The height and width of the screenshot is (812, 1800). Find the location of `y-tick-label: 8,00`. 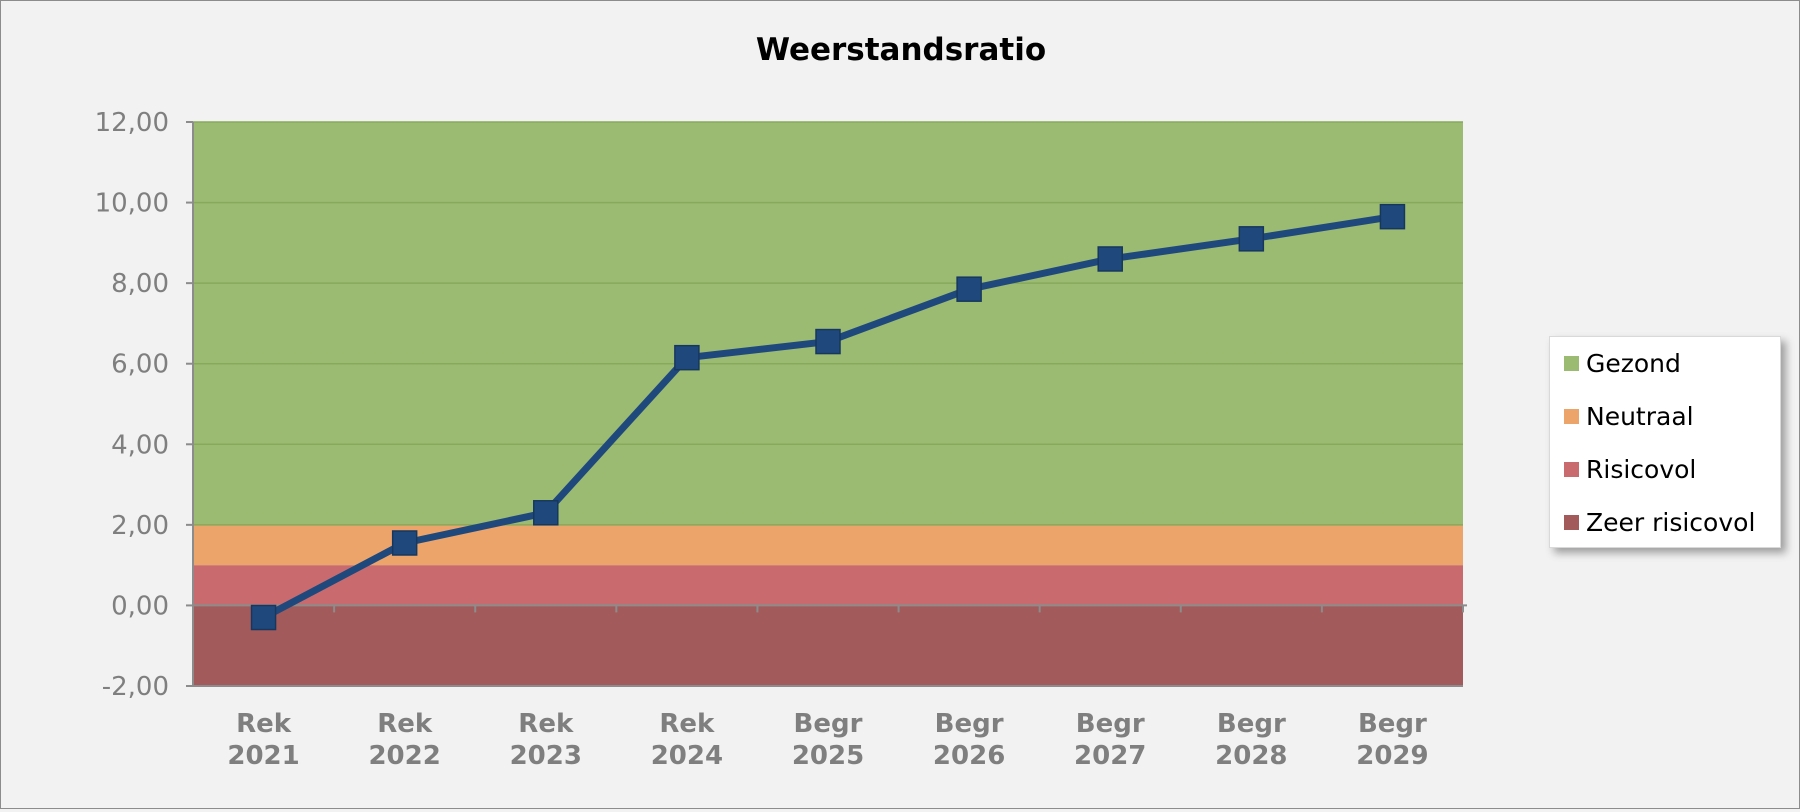

y-tick-label: 8,00 is located at coordinates (140, 284).